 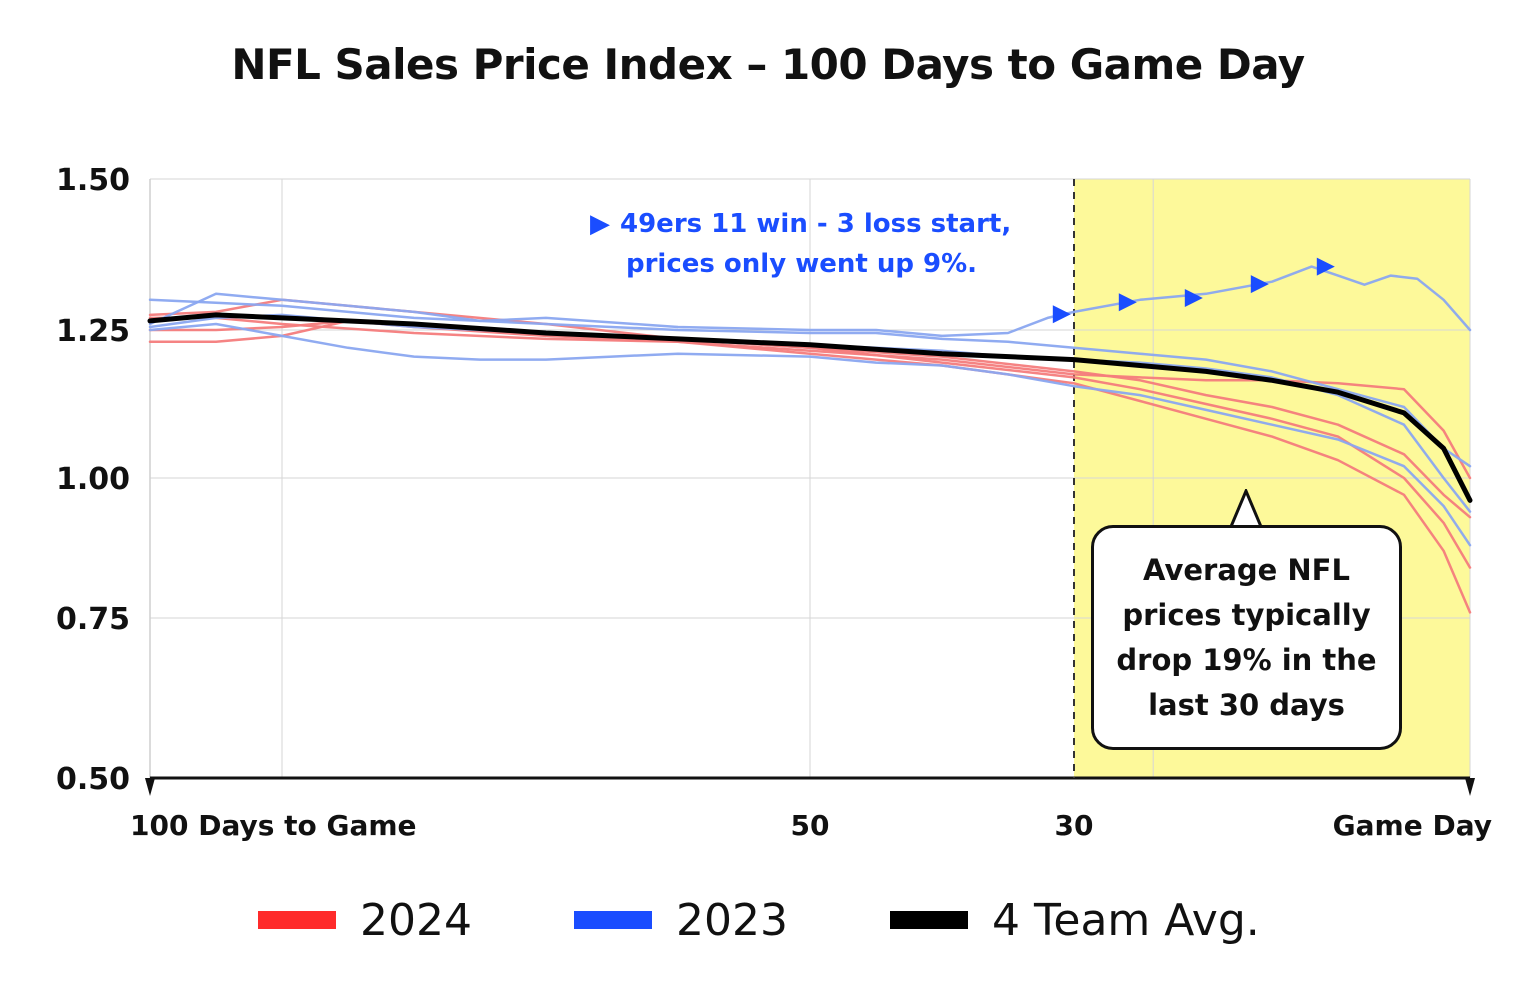 What do you see at coordinates (613, 920) in the screenshot?
I see `legend-swatch-2023` at bounding box center [613, 920].